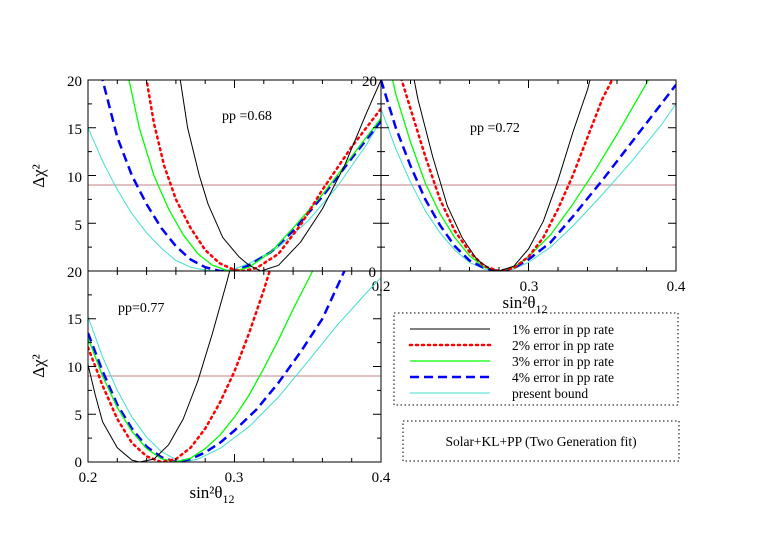 This screenshot has height=550, width=763. Describe the element at coordinates (88, 478) in the screenshot. I see `xtick-label: 0.2` at that location.